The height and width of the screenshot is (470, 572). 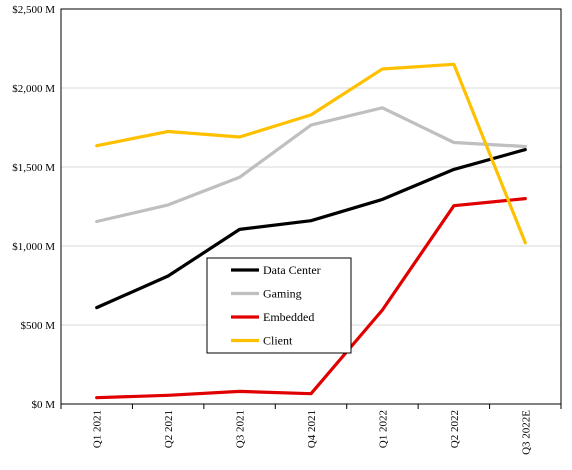 I want to click on x-tick-label: Q1 2021, so click(x=98, y=429).